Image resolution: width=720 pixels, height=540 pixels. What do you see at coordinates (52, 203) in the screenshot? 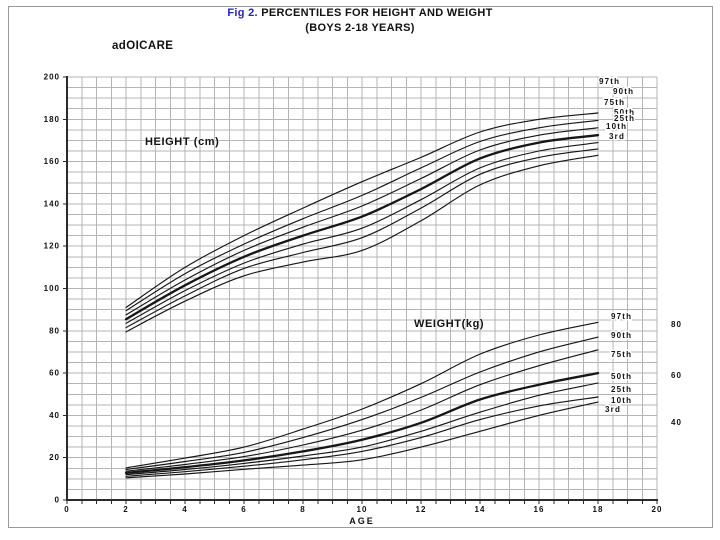
I see `y-axis-tick-label: 140` at bounding box center [52, 203].